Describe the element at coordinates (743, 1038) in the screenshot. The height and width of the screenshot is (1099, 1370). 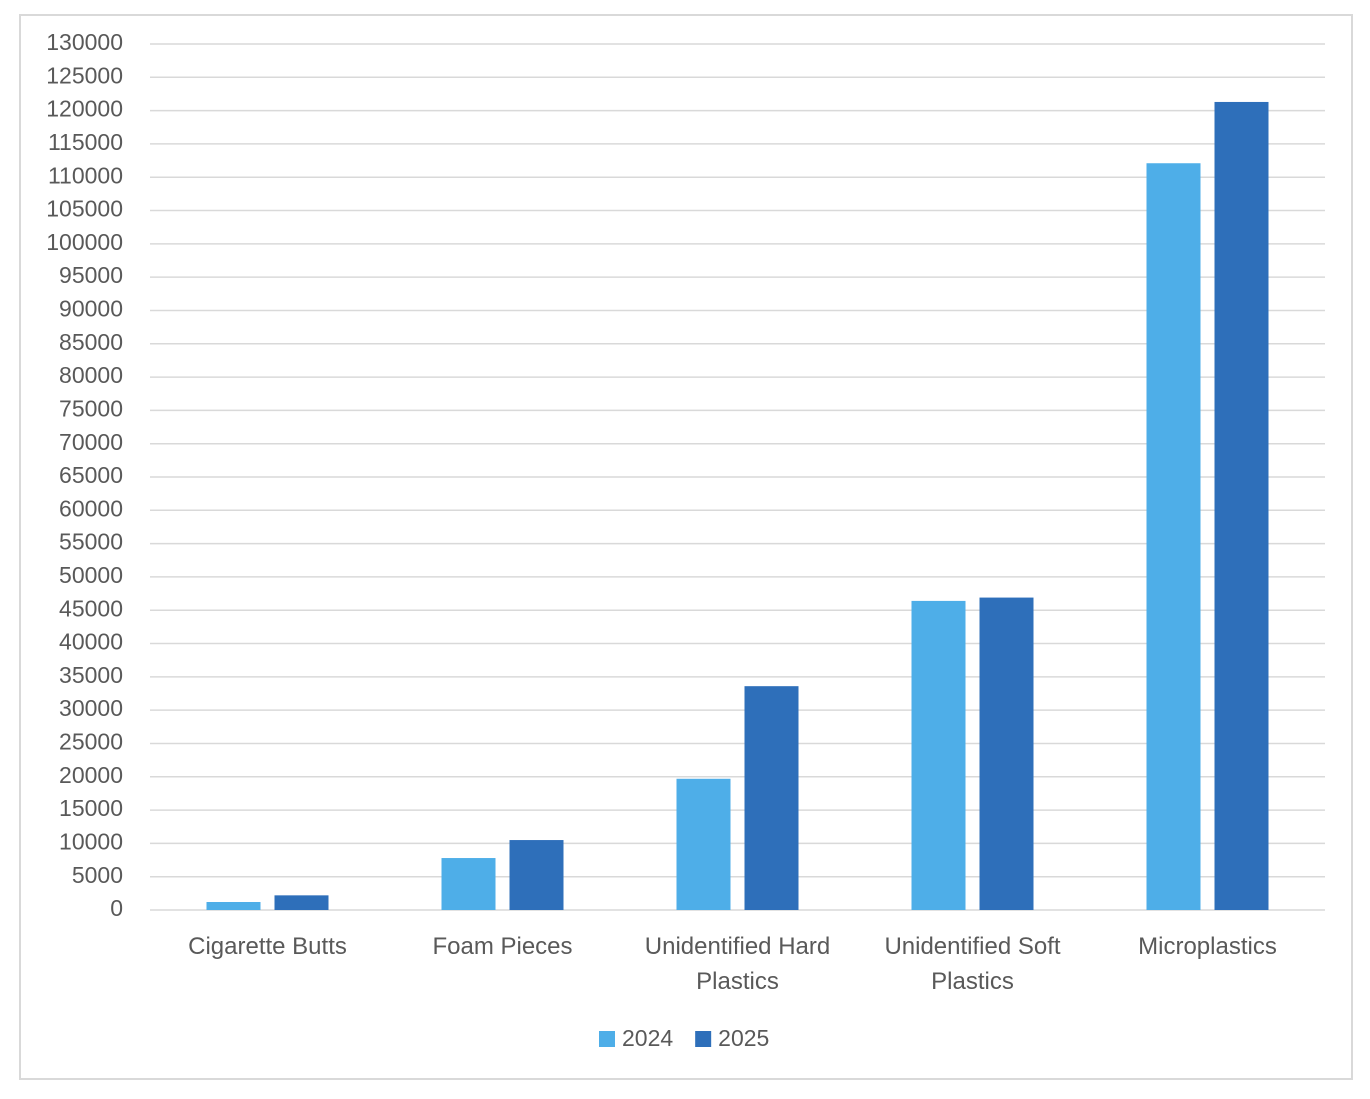
I see `legend-label: 2025` at that location.